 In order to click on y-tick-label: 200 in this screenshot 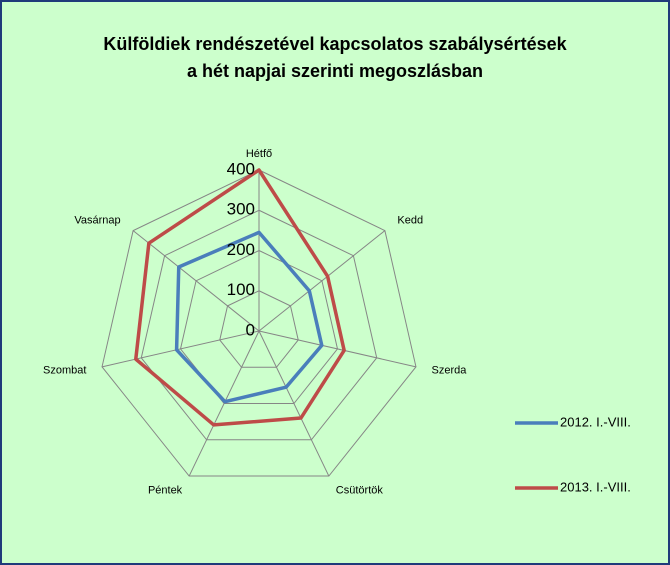, I will do `click(241, 249)`.